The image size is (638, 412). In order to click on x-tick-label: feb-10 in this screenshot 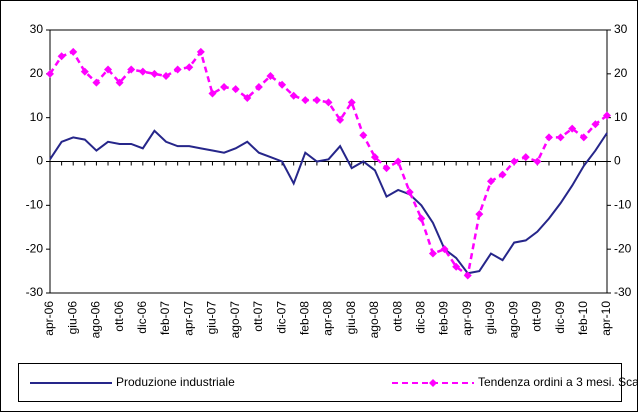, I will do `click(583, 318)`.